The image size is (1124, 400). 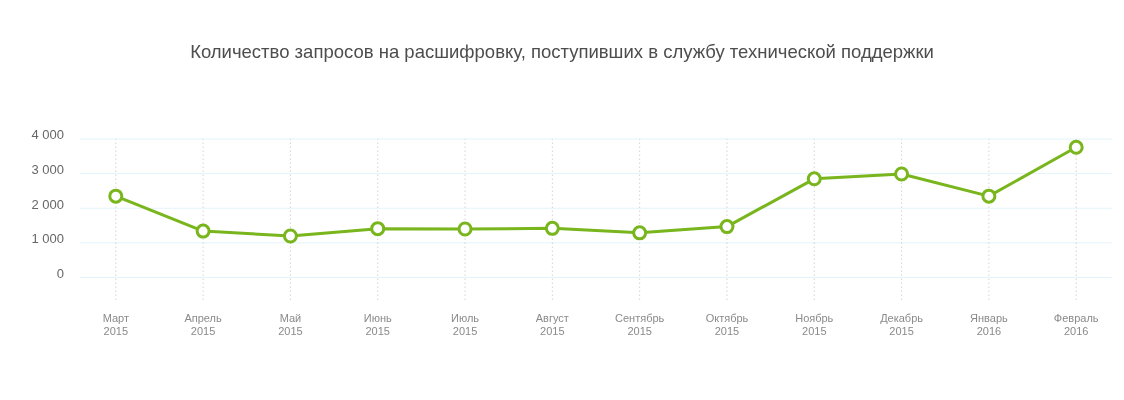 I want to click on y-tick-label: 3 000, so click(x=47, y=170).